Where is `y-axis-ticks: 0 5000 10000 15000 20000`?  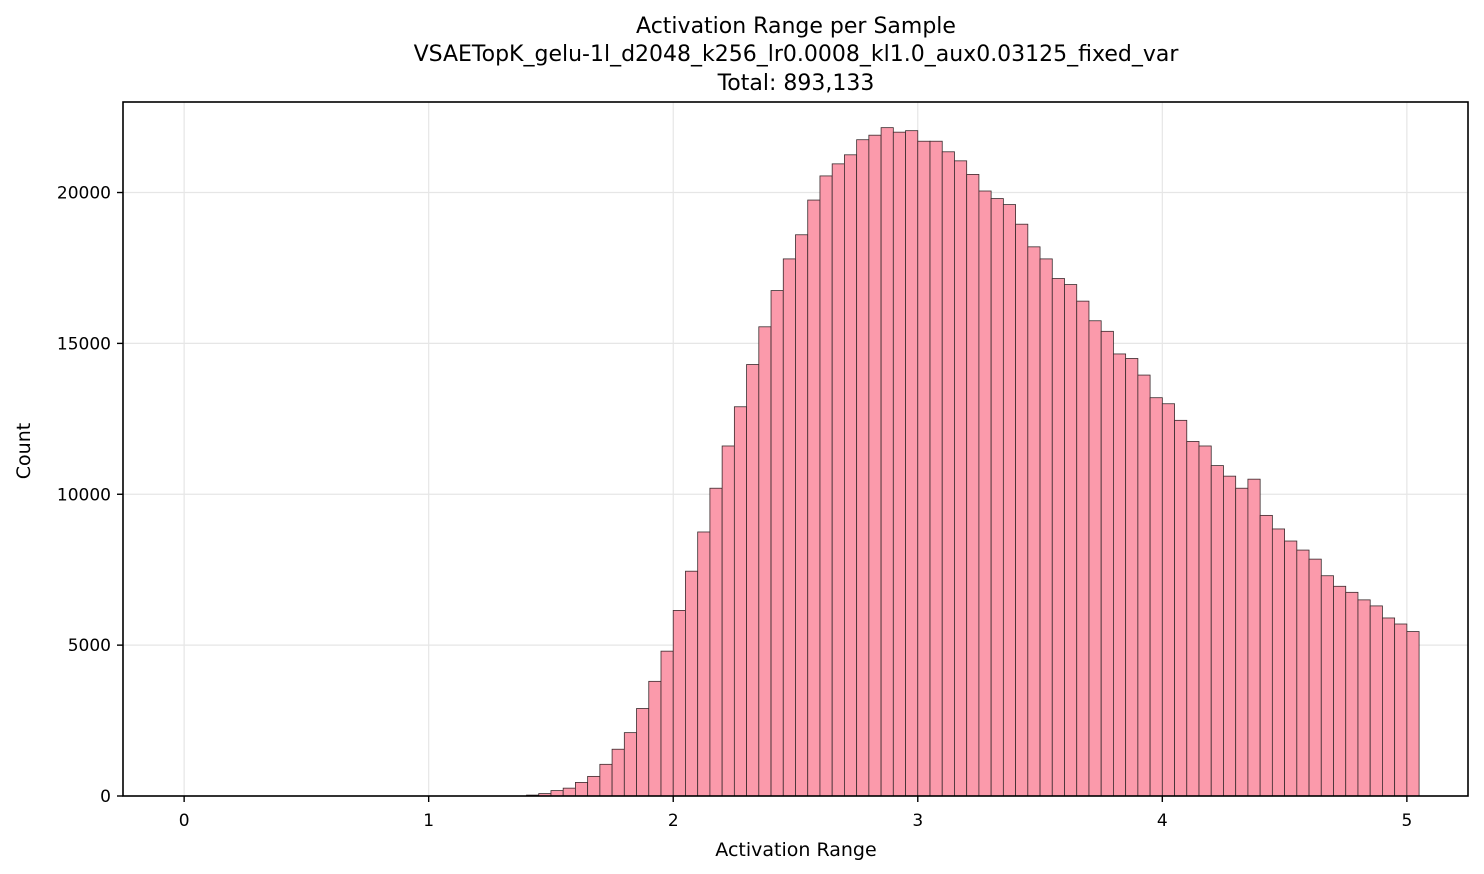 y-axis-ticks: 0 5000 10000 15000 20000 is located at coordinates (90, 495).